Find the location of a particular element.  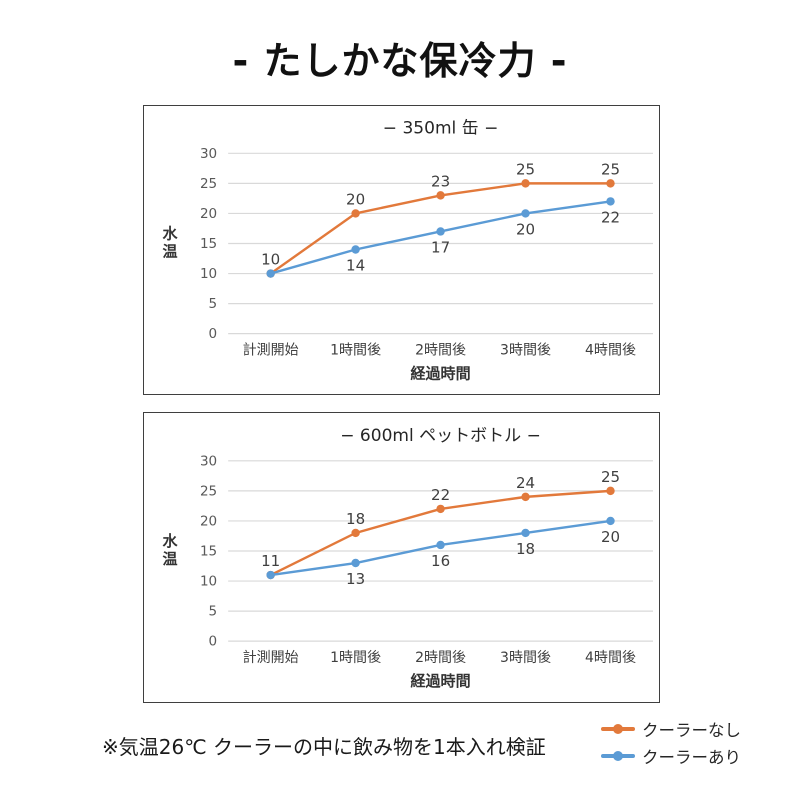

legend-label-with-cooler: クーラーあり is located at coordinates (691, 757).